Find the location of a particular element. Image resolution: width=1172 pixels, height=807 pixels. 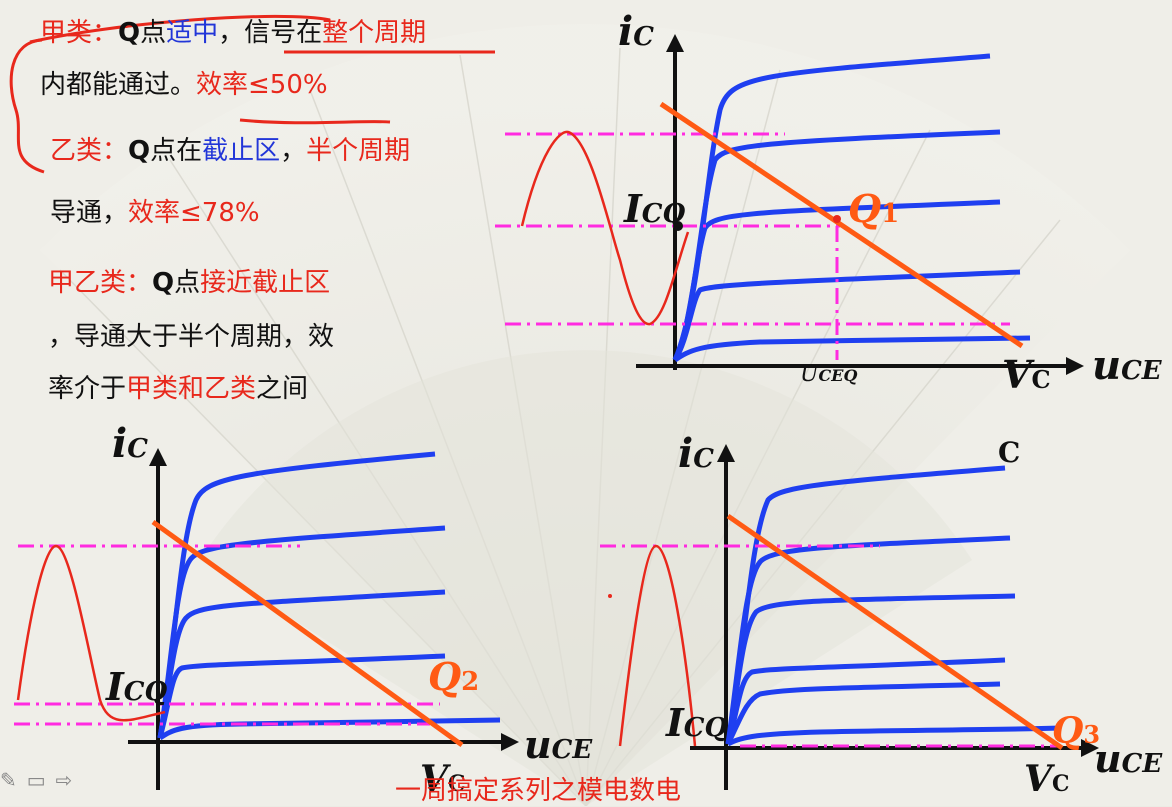

d1-y-label: iC is located at coordinates (636, 31).